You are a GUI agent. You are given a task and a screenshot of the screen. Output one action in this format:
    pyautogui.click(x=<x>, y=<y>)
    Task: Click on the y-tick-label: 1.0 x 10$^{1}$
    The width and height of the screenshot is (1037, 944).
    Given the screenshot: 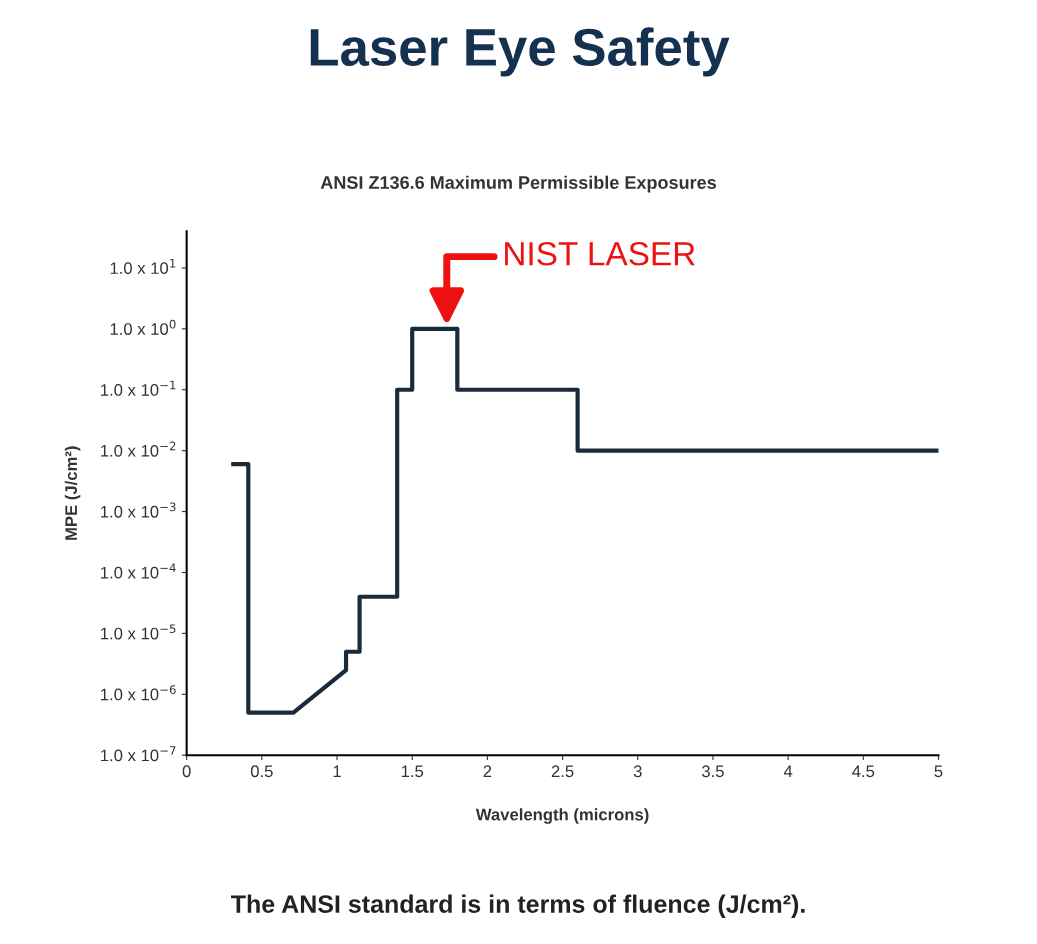 What is the action you would take?
    pyautogui.click(x=143, y=266)
    